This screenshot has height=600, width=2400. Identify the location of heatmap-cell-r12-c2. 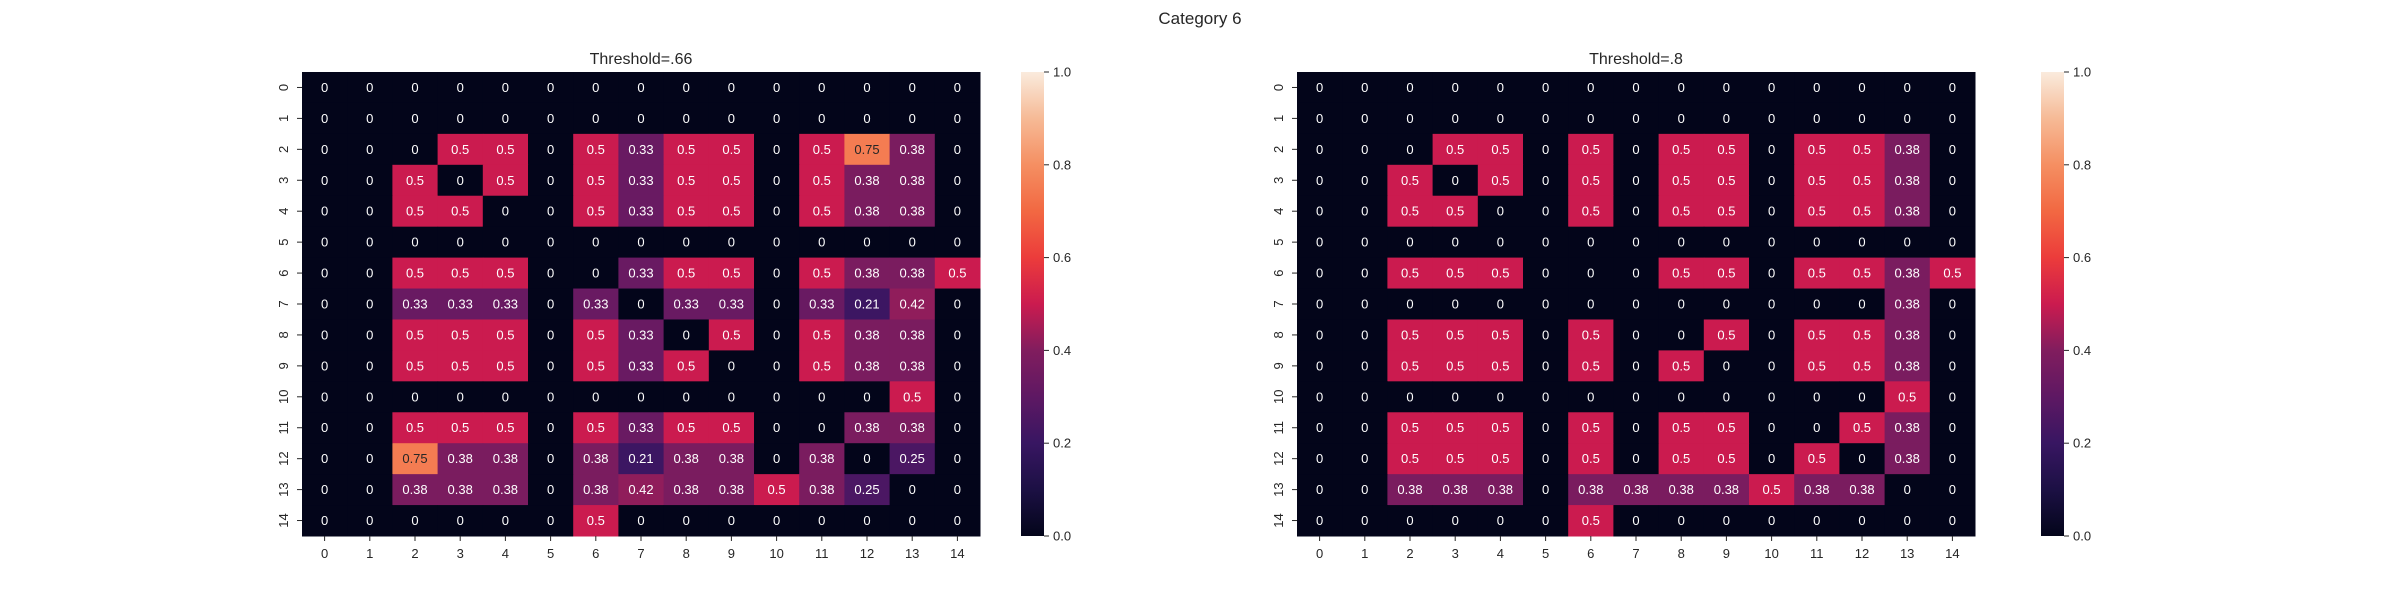
(1410, 459).